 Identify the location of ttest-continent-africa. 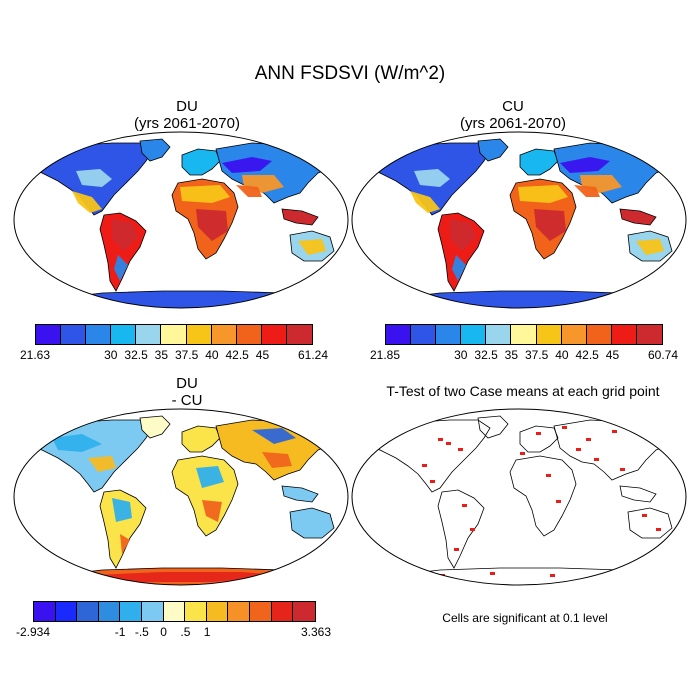
(543, 496).